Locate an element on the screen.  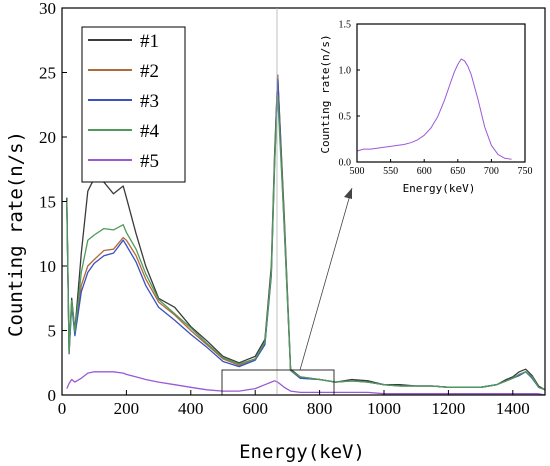
main-x-tick-label: 1200 is located at coordinates (448, 408).